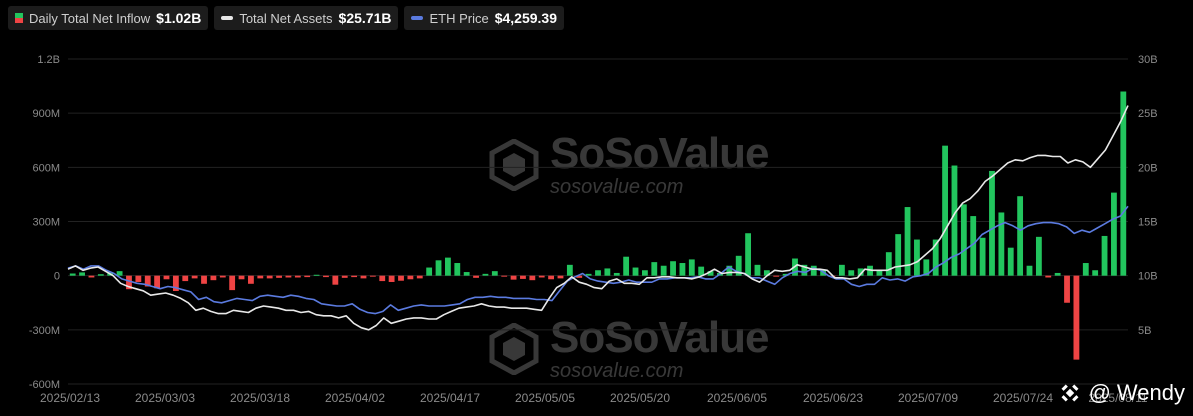 The width and height of the screenshot is (1193, 416). What do you see at coordinates (545, 398) in the screenshot?
I see `x-tick-label: 2025/05/05` at bounding box center [545, 398].